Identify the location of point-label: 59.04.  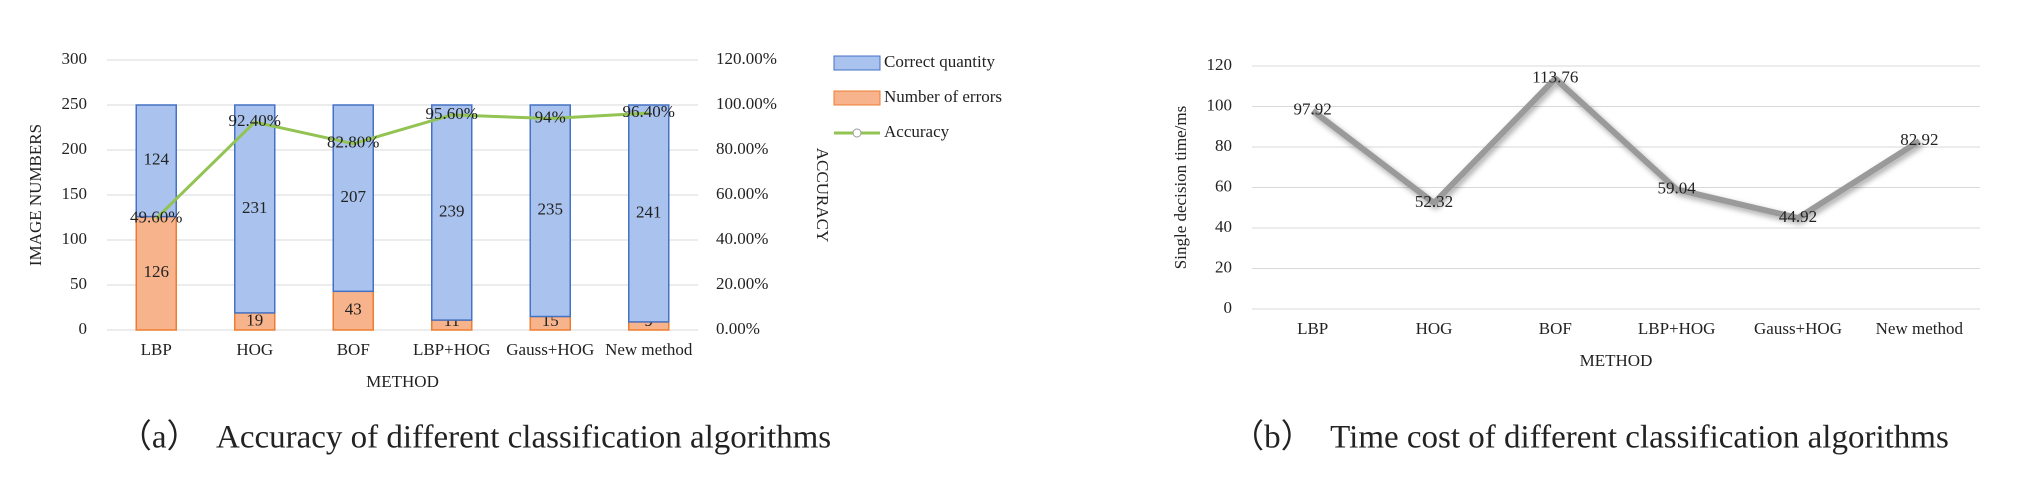
(1677, 187).